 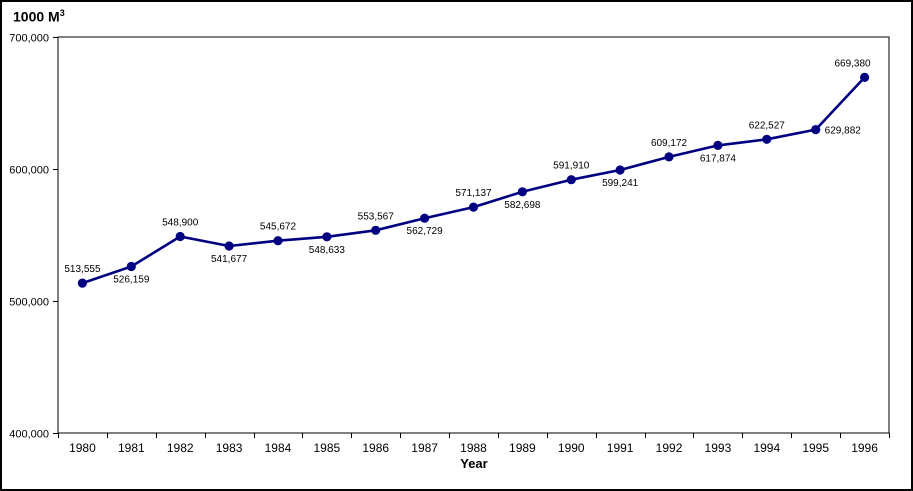 I want to click on data-point-label: 571,137, so click(x=473, y=193).